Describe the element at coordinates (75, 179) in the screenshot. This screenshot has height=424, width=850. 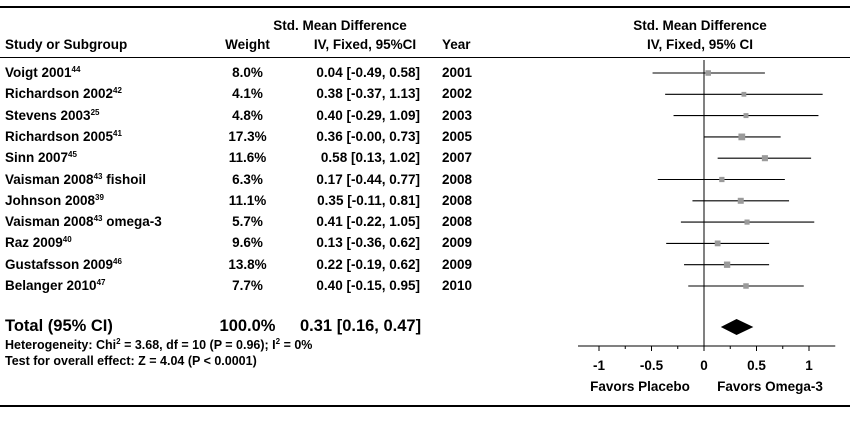
I see `study-name: Vaisman 200843 fishoil` at that location.